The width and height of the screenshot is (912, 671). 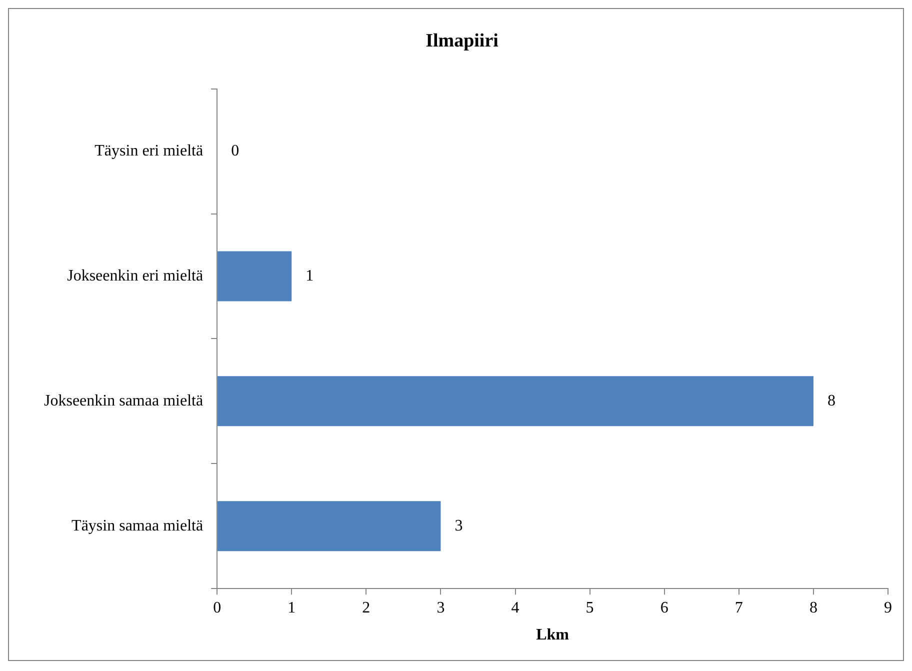 What do you see at coordinates (135, 275) in the screenshot?
I see `y-tick-label: Jokseenkin eri mieltä` at bounding box center [135, 275].